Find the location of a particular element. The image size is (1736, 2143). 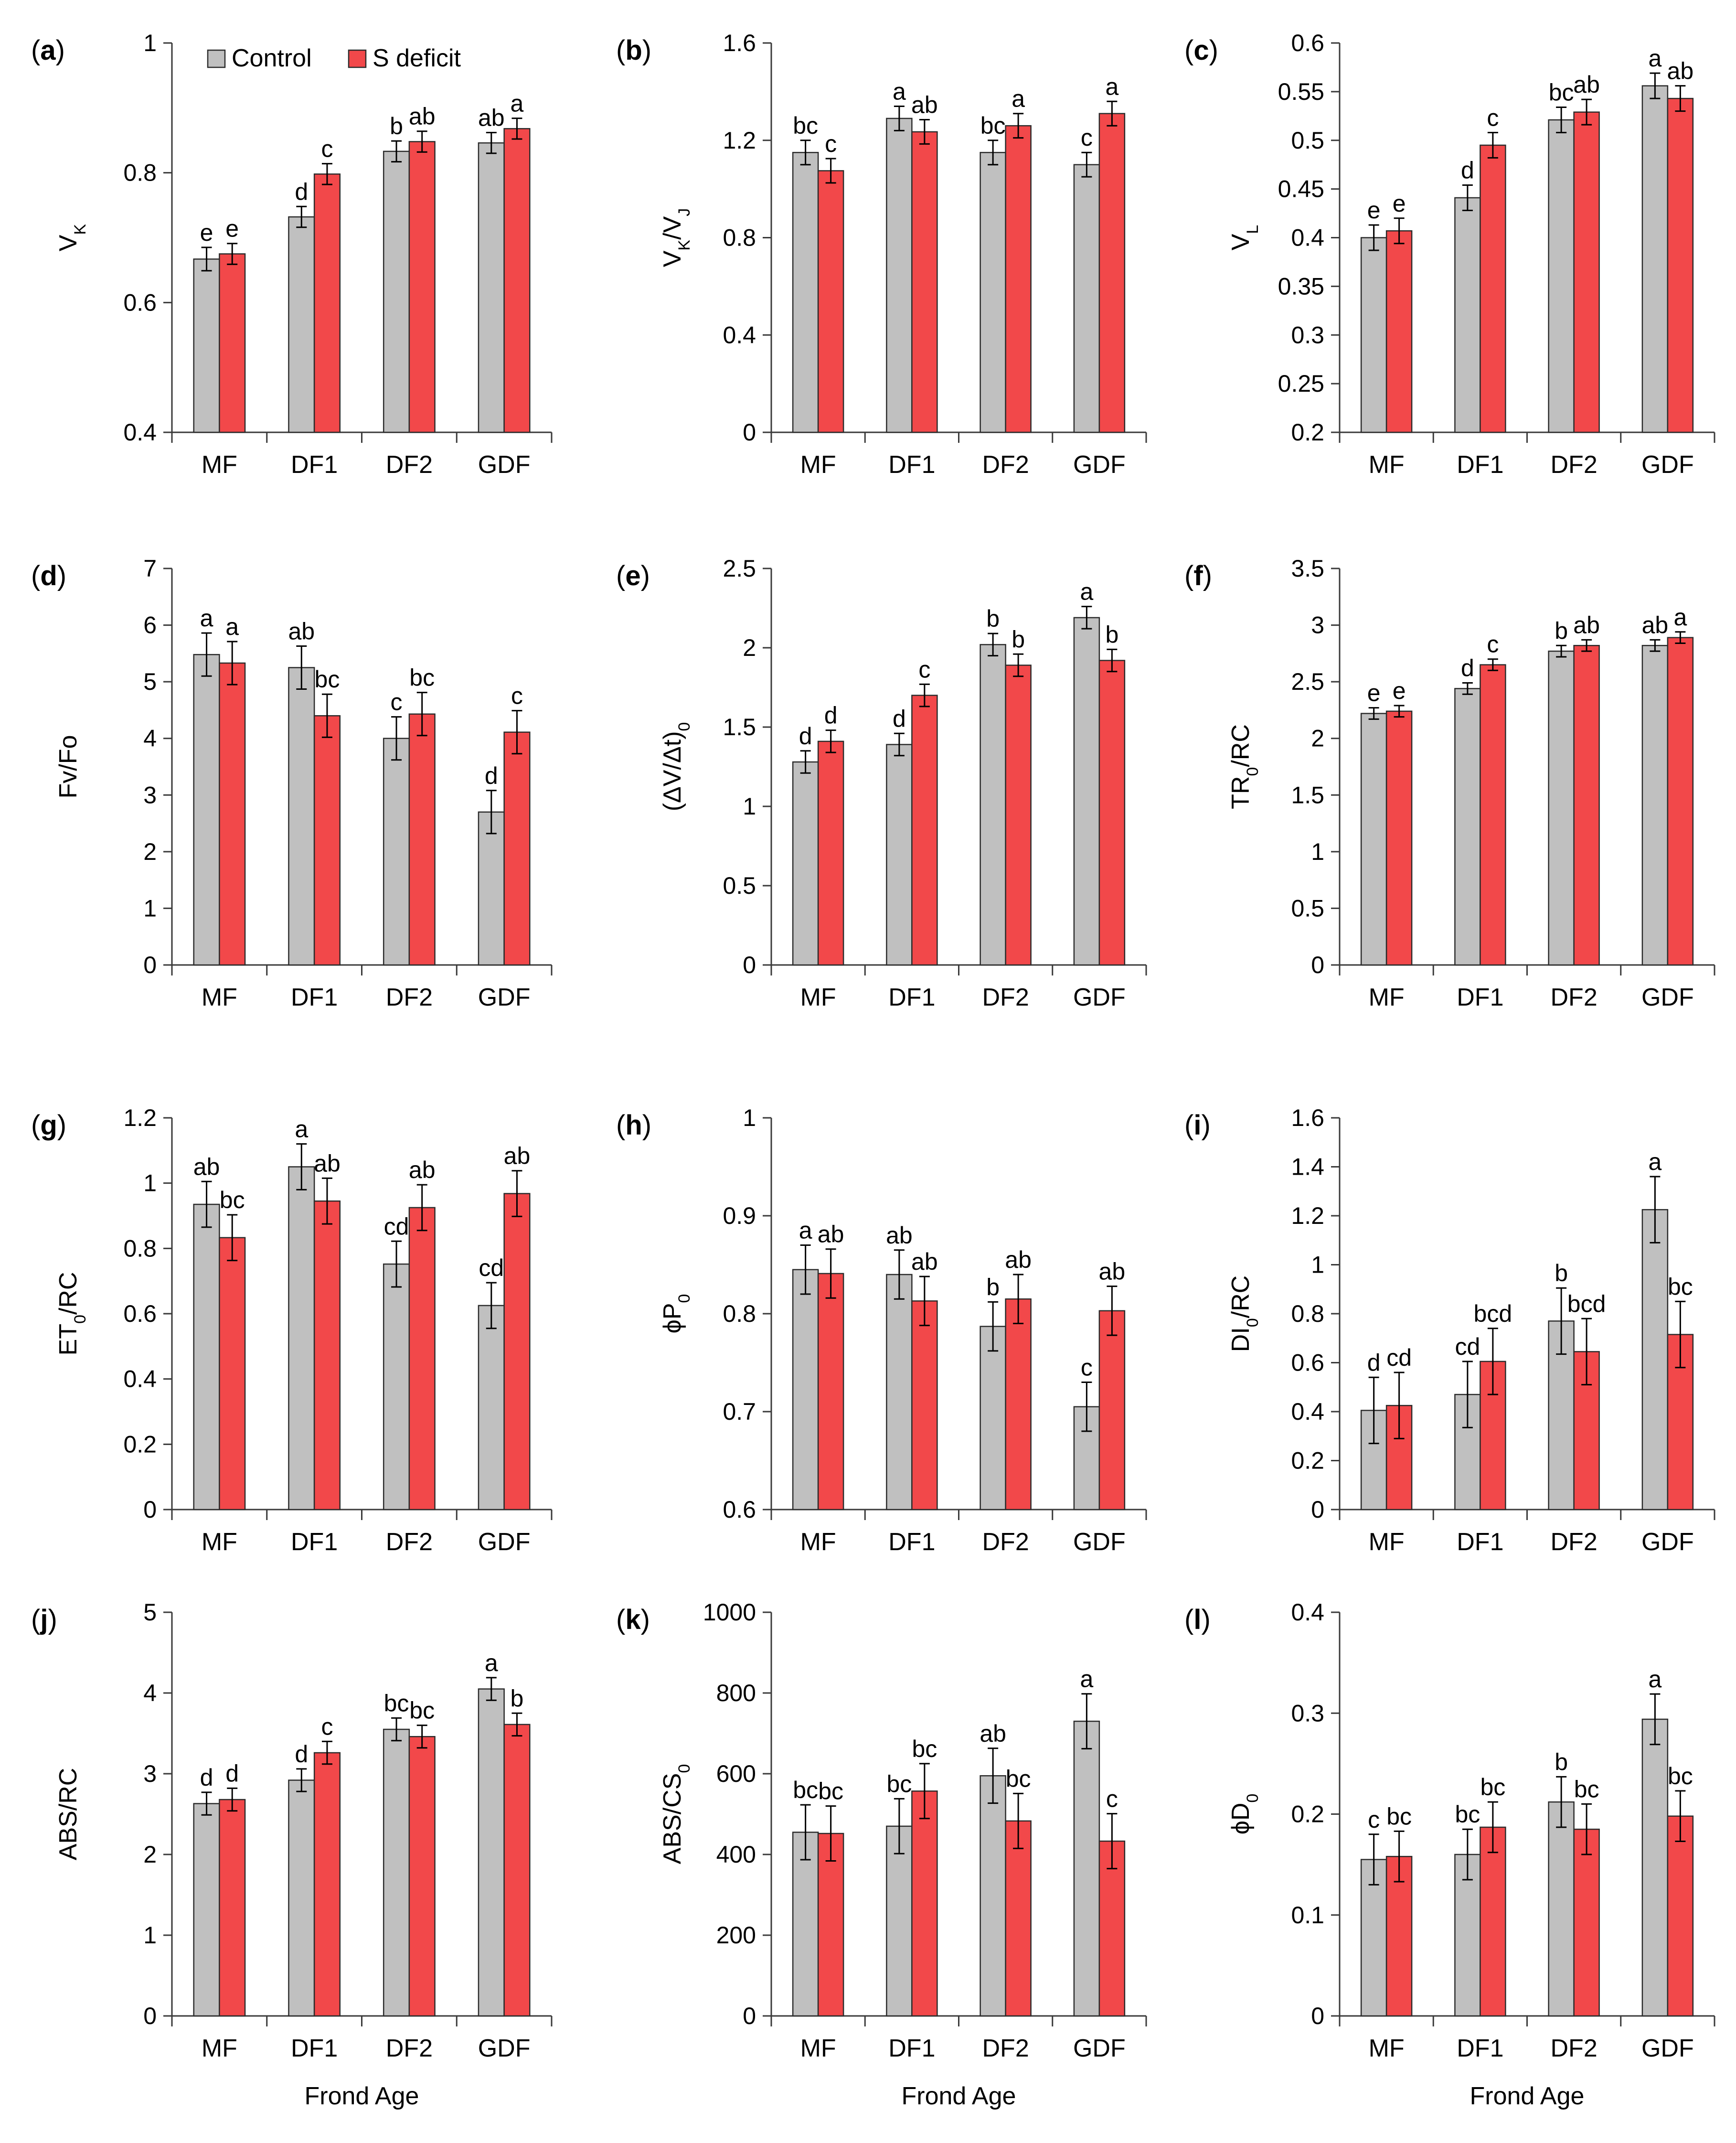

y-tick-label: 600 is located at coordinates (736, 1774).